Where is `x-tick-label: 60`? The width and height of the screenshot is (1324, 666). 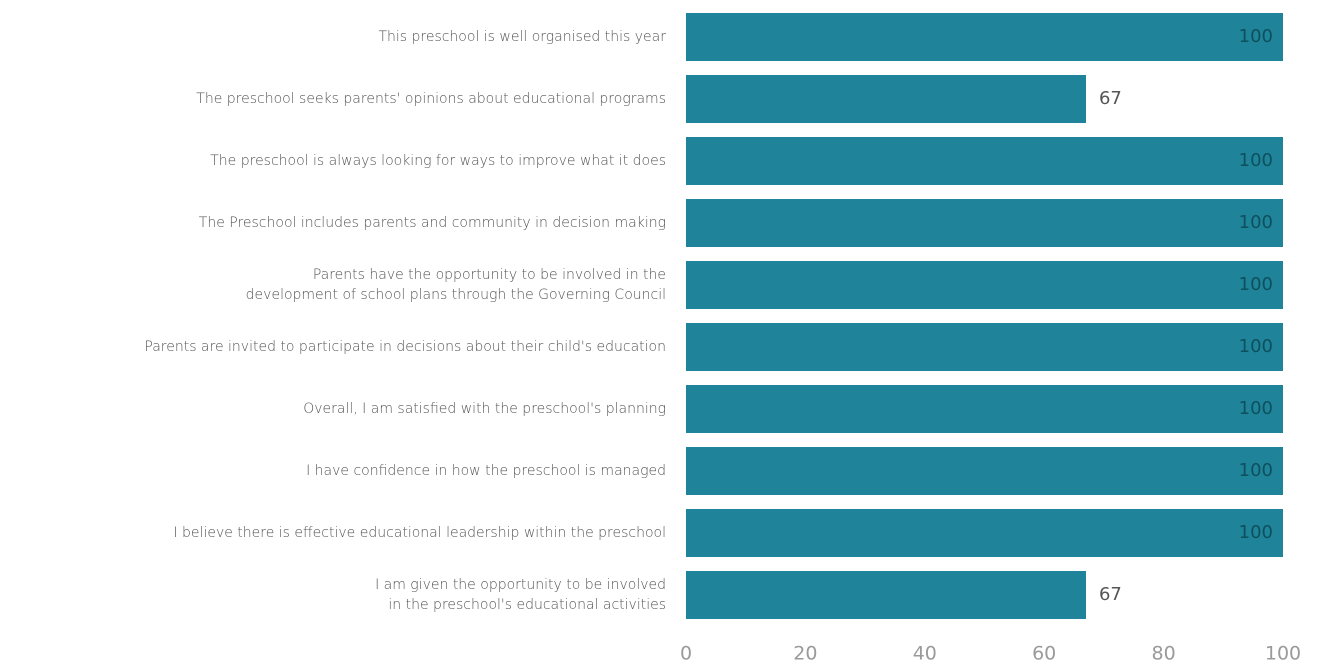 x-tick-label: 60 is located at coordinates (1044, 654).